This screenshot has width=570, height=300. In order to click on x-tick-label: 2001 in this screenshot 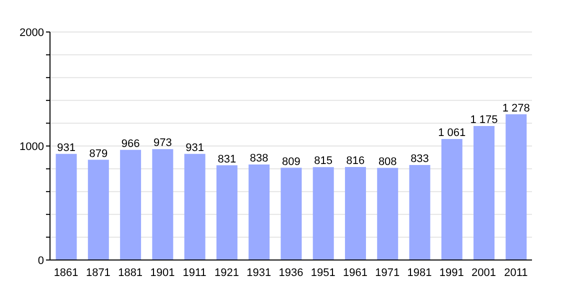, I will do `click(484, 272)`.